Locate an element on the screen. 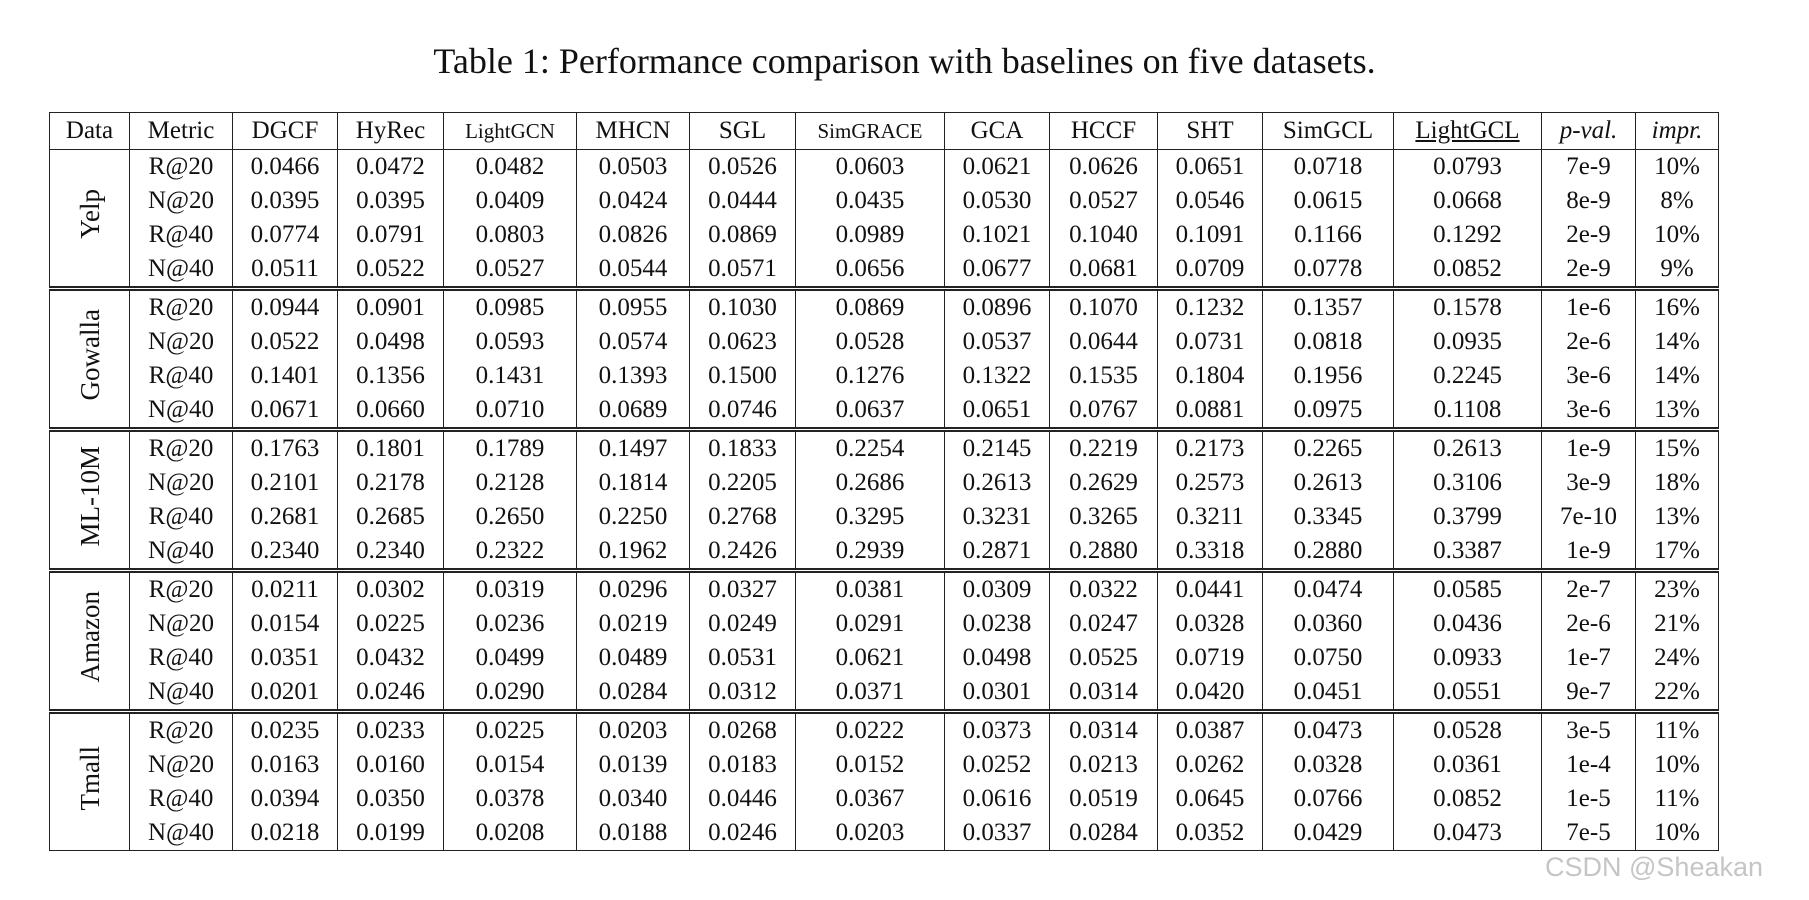  value-cell: 0.2173 is located at coordinates (1210, 446).